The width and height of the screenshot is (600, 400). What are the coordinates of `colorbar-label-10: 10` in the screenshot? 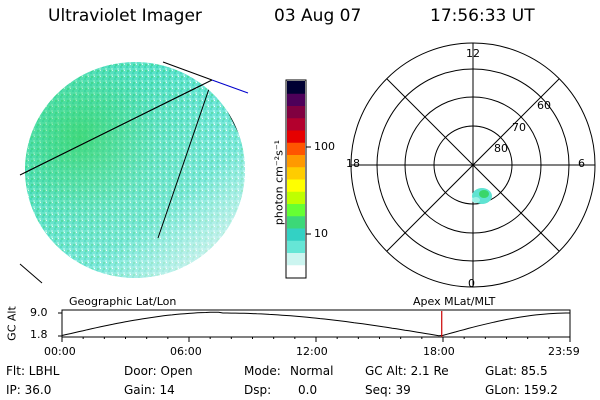 It's located at (321, 233).